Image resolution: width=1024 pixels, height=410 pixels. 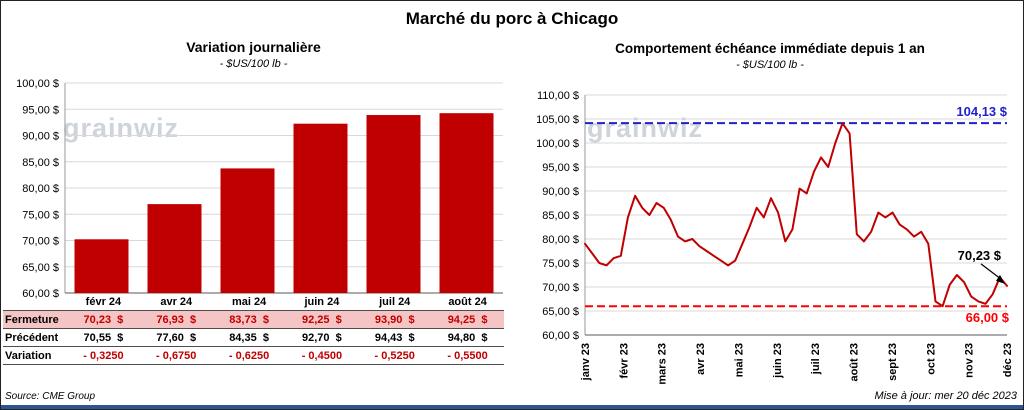 I want to click on corner-cell, so click(x=35, y=303).